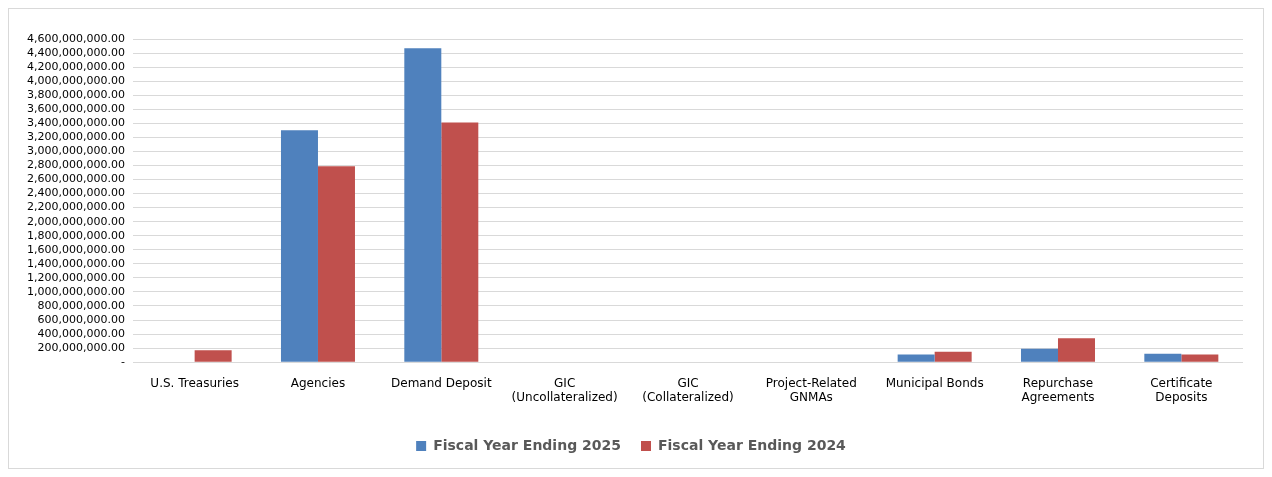  I want to click on y-tick-label: 4,200,000,000.00, so click(76, 66).